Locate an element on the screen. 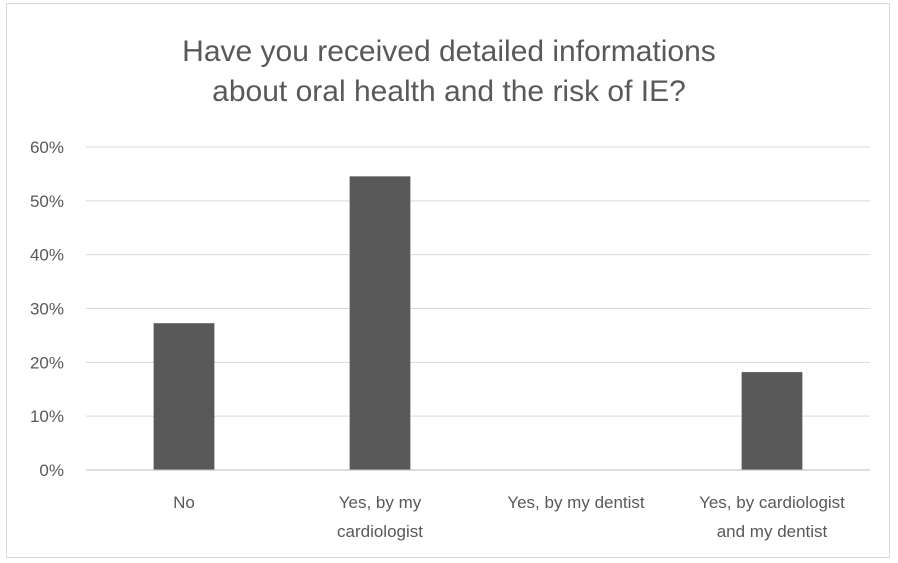  y-tick-label-10: 10% is located at coordinates (47, 416).